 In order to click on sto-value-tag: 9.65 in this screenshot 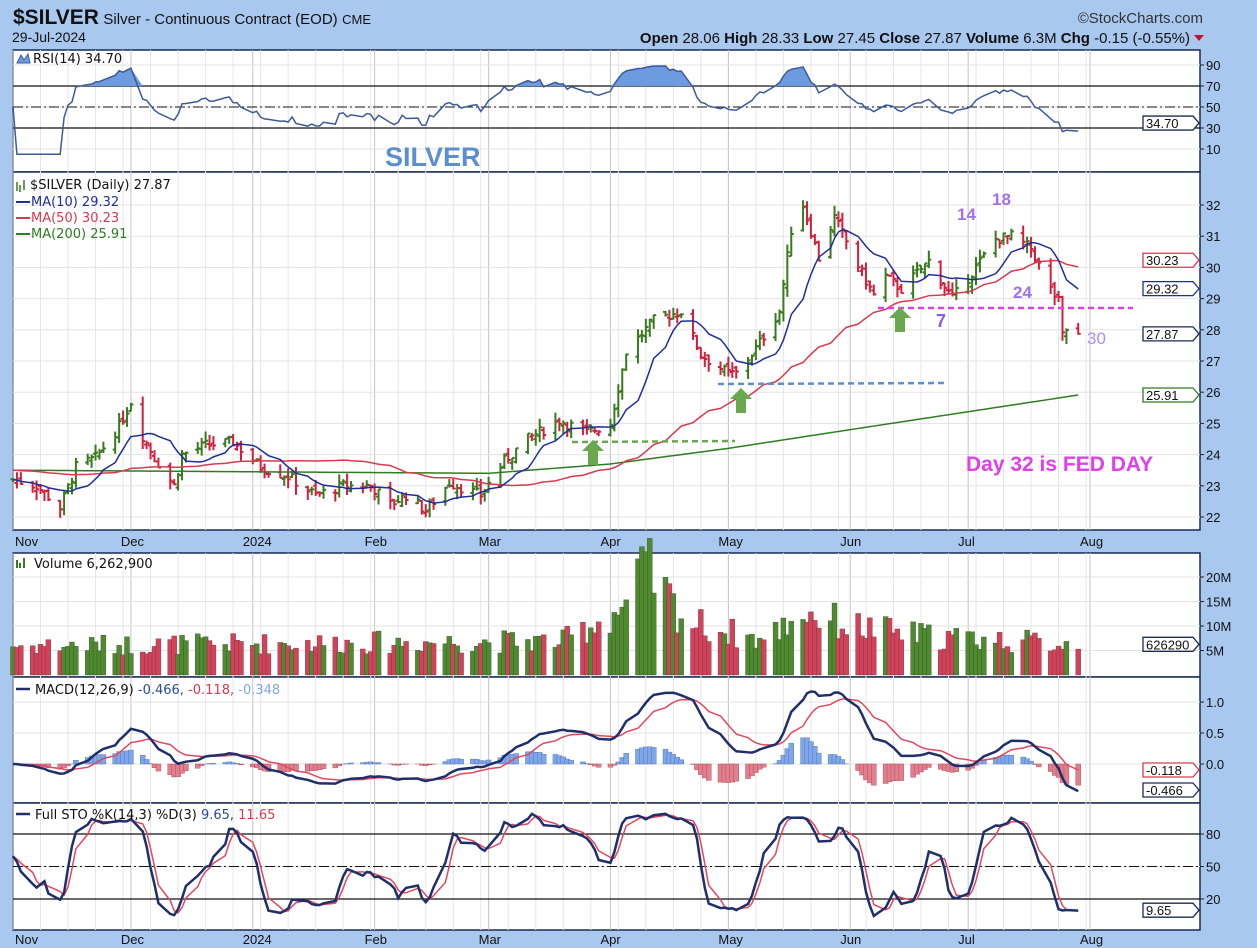, I will do `click(1171, 910)`.